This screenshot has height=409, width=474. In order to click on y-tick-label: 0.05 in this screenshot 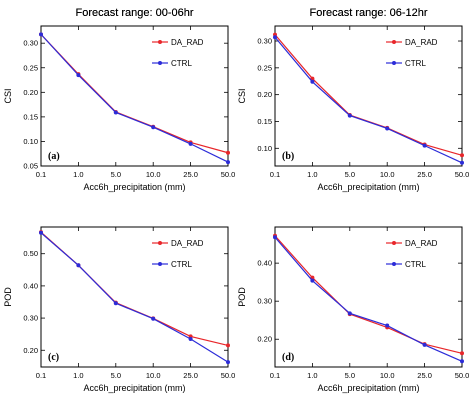, I will do `click(30, 166)`.